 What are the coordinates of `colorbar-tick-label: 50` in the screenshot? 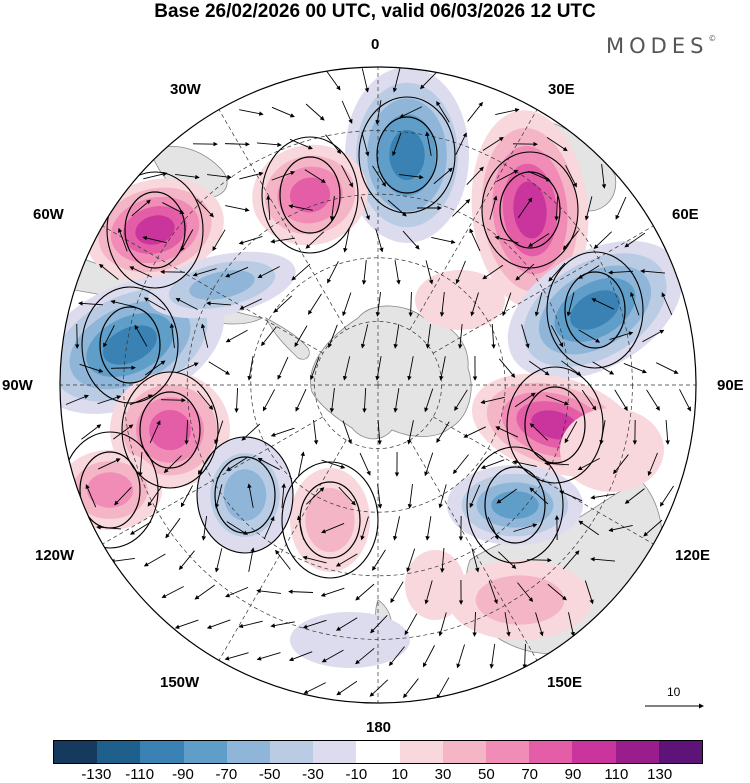 It's located at (486, 774).